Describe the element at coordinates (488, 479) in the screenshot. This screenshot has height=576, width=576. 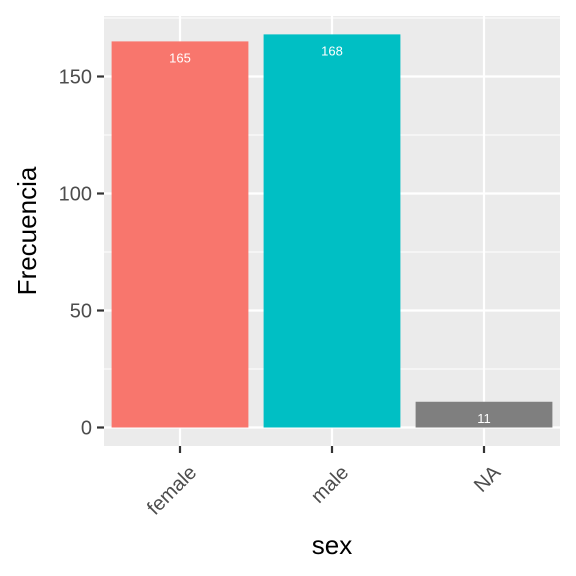
I see `x-tick-label: NA` at that location.